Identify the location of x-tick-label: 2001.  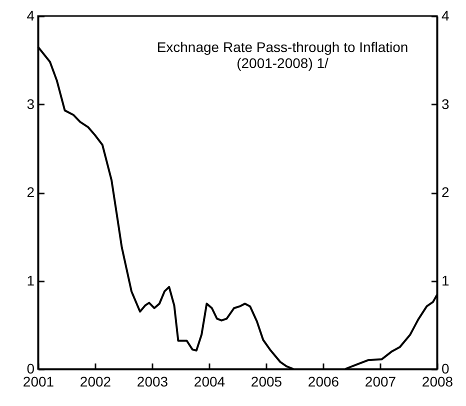
(38, 382).